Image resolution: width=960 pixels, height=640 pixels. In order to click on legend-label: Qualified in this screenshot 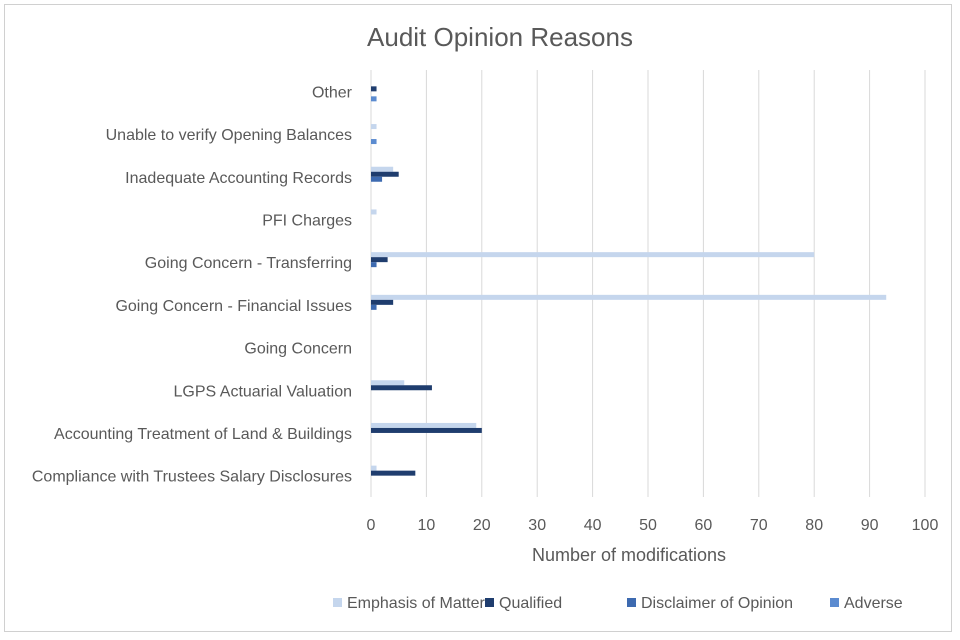, I will do `click(530, 603)`.